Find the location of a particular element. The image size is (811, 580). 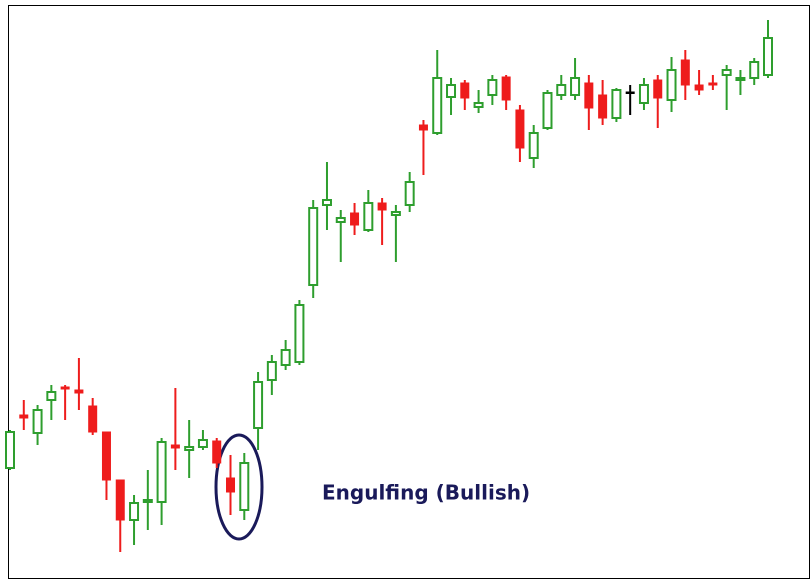

highlight-ellipse is located at coordinates (239, 487).